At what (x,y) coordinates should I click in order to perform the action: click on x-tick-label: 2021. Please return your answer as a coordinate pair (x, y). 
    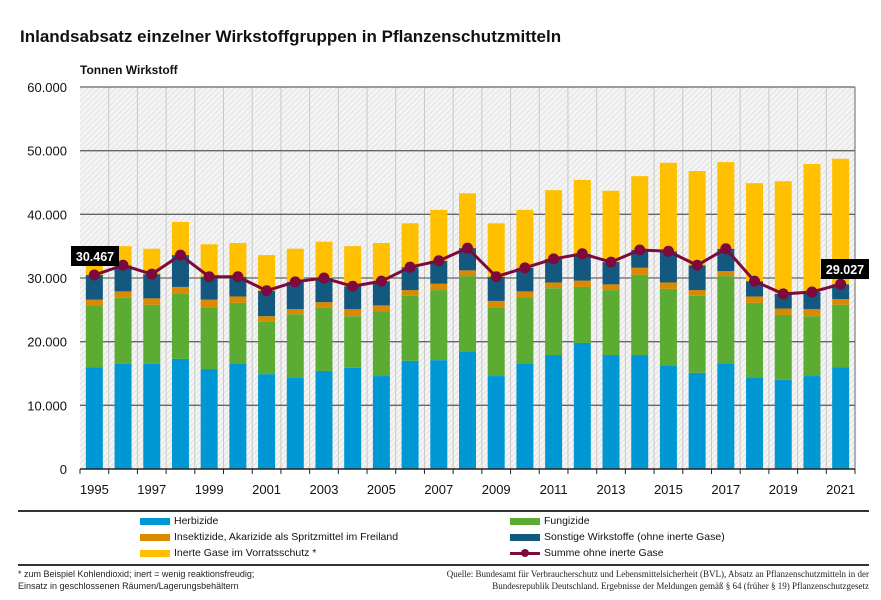
    Looking at the image, I should click on (840, 489).